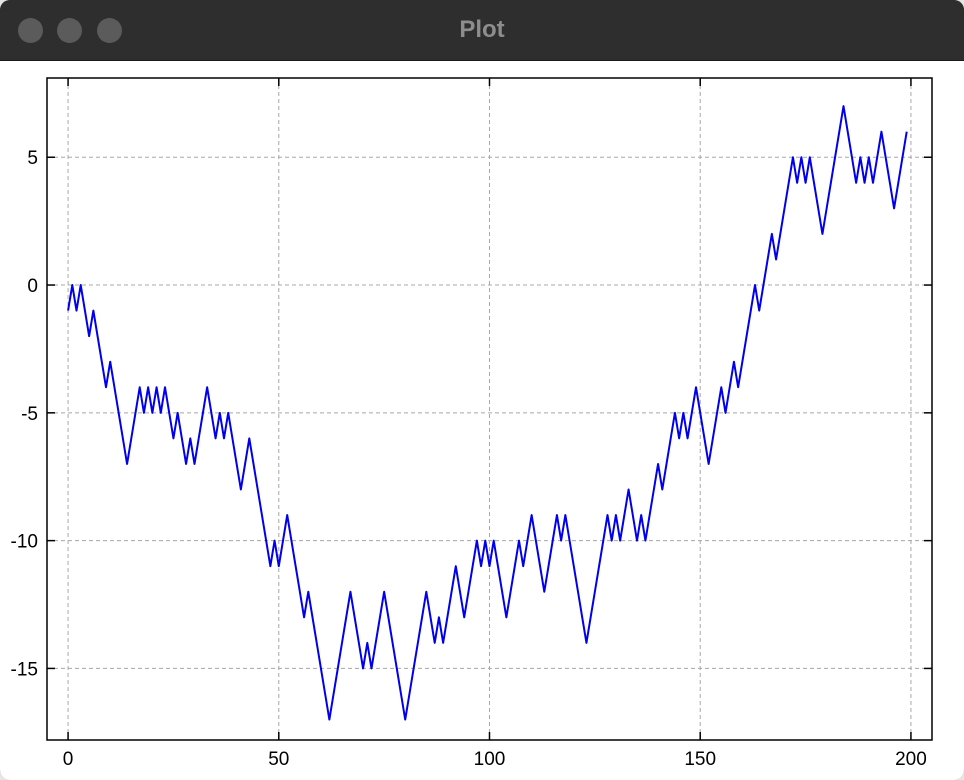  What do you see at coordinates (490, 759) in the screenshot?
I see `x-tick-label: 100` at bounding box center [490, 759].